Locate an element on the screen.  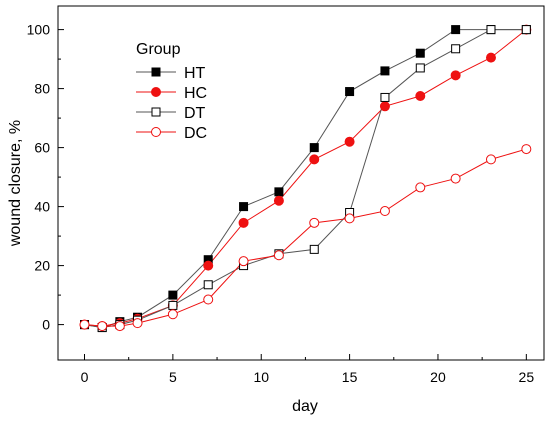
legend-label: HT is located at coordinates (195, 73).